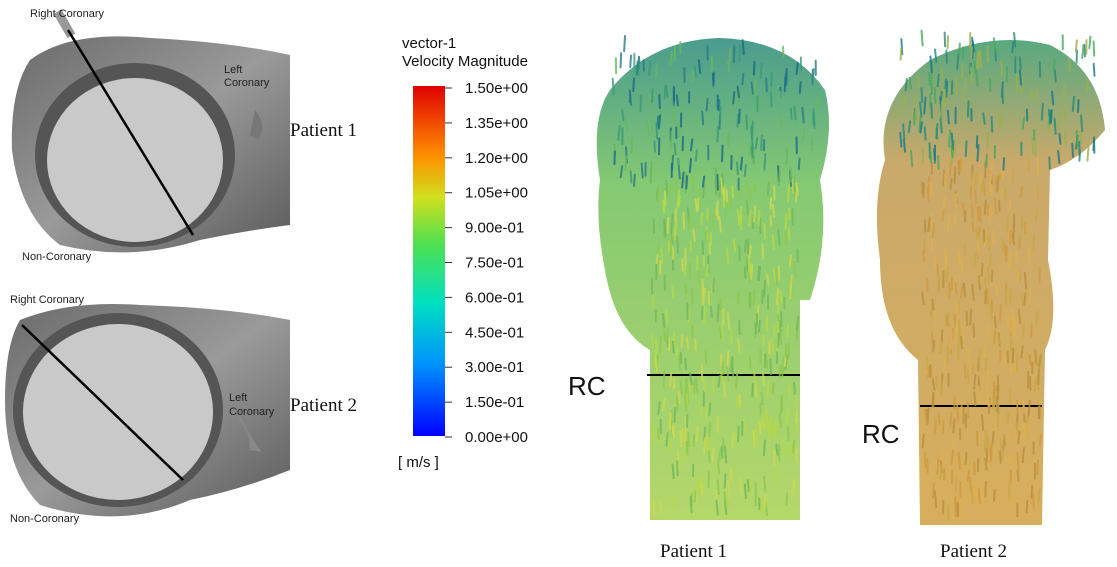  What do you see at coordinates (496, 88) in the screenshot?
I see `legend-tick-label: 1.50e+00` at bounding box center [496, 88].